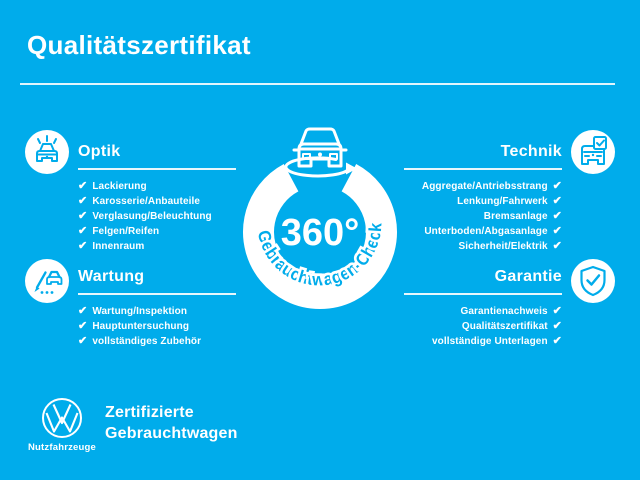 Image resolution: width=640 pixels, height=480 pixels. Describe the element at coordinates (593, 152) in the screenshot. I see `van-checklist-icon` at that location.